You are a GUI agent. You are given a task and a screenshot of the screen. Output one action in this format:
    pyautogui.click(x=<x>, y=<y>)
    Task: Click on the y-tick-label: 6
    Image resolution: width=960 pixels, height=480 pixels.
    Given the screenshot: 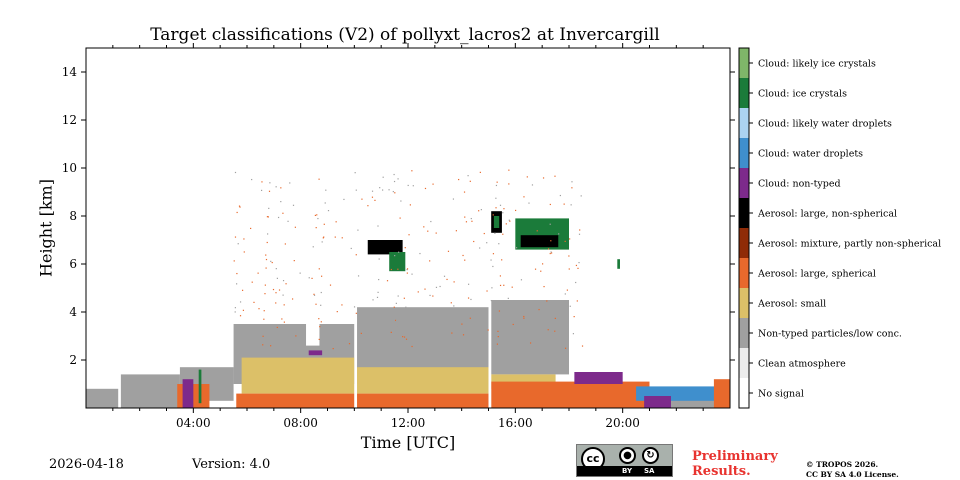 What is the action you would take?
    pyautogui.click(x=73, y=264)
    